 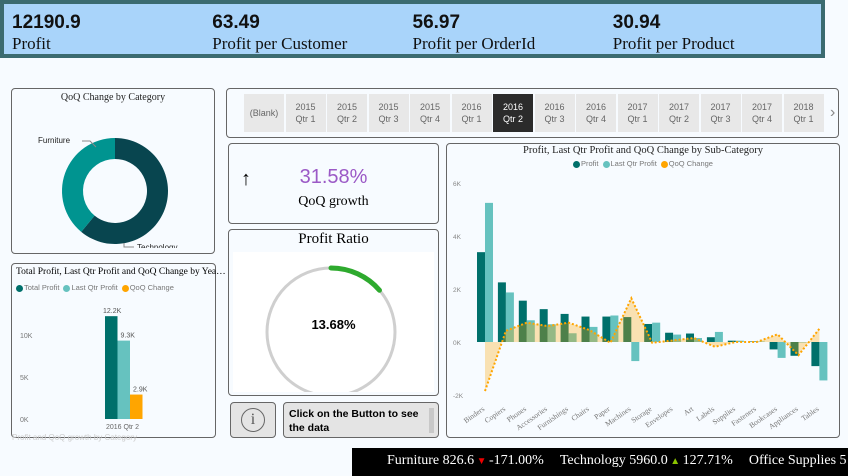 What do you see at coordinates (679, 113) in the screenshot?
I see `slicer-item: 2017 Qtr 2` at bounding box center [679, 113].